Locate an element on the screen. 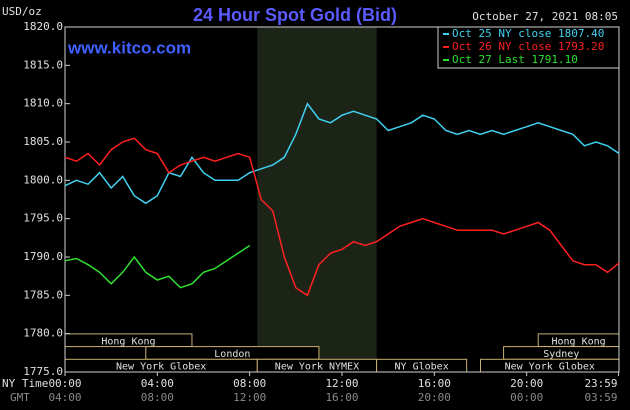 This screenshot has height=410, width=630. x-tick-label: 04:00 is located at coordinates (157, 383).